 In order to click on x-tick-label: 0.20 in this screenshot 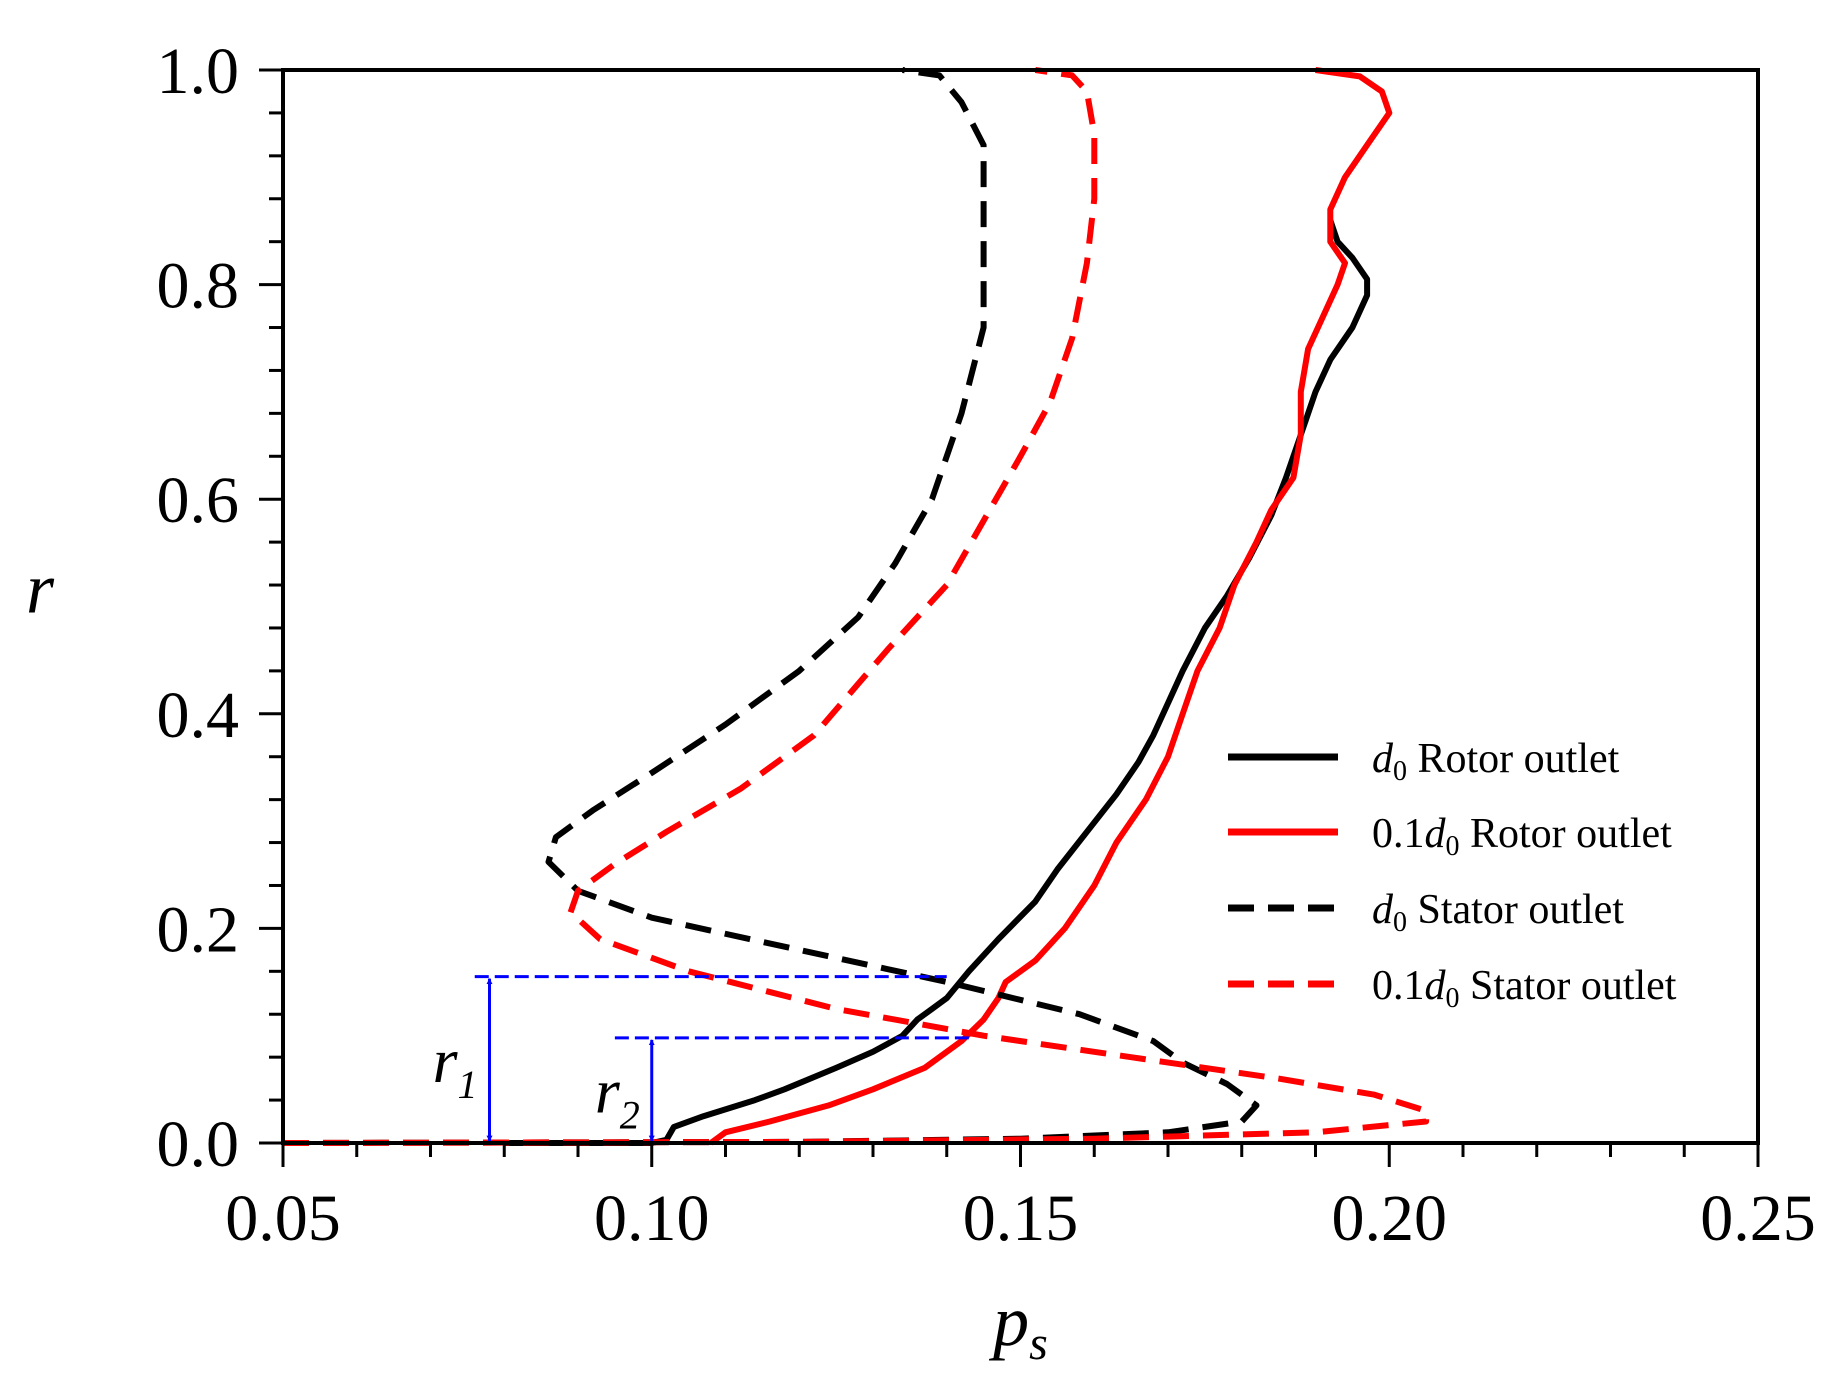, I will do `click(1390, 1218)`.